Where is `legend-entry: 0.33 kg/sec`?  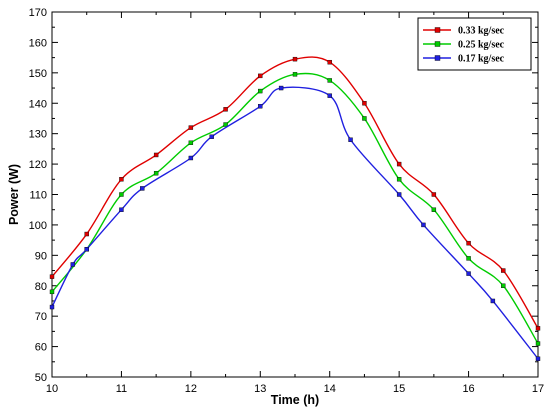 legend-entry: 0.33 kg/sec is located at coordinates (464, 31).